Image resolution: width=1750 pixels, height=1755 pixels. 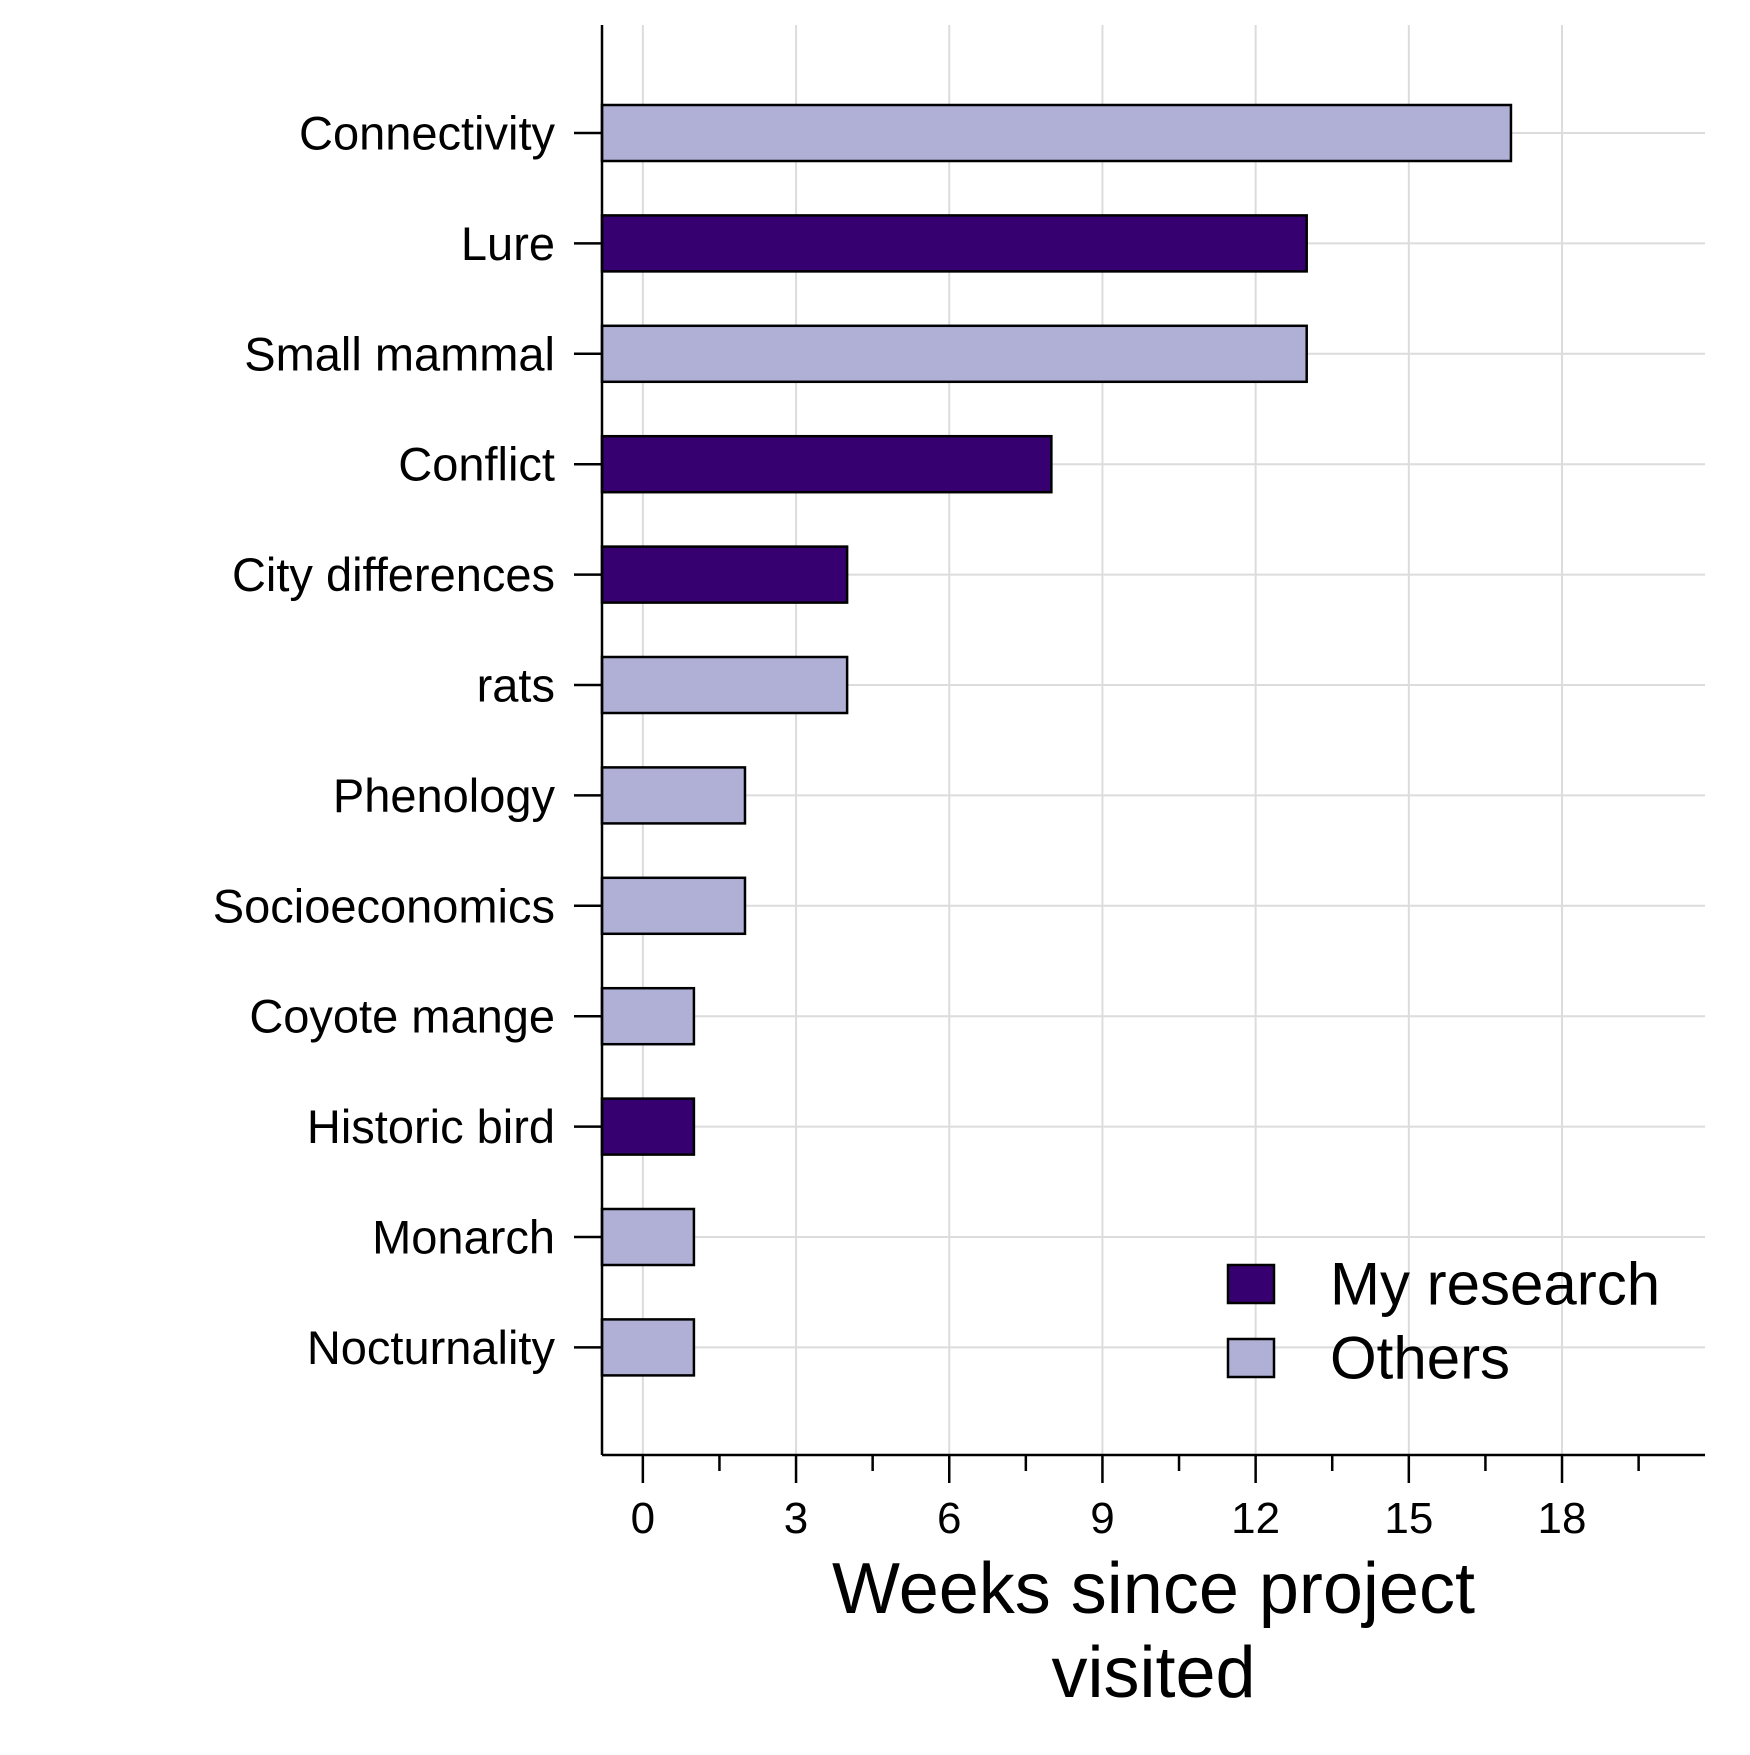 What do you see at coordinates (427, 133) in the screenshot?
I see `category-label: Connectivity` at bounding box center [427, 133].